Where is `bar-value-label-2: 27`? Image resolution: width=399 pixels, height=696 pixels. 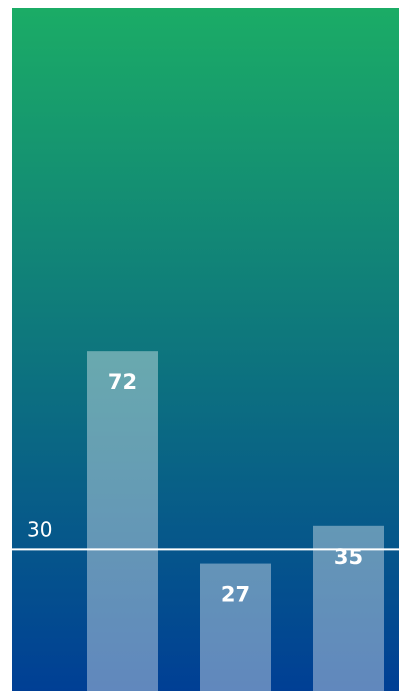 bar-value-label-2: 27 is located at coordinates (235, 595).